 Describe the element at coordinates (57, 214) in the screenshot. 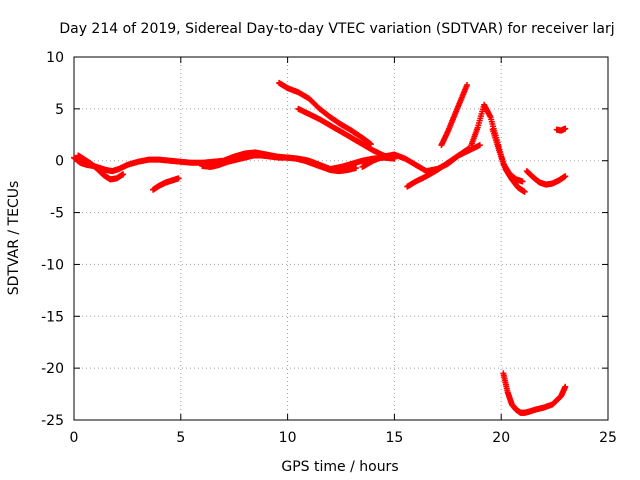

I see `y-tick-label: -5` at that location.